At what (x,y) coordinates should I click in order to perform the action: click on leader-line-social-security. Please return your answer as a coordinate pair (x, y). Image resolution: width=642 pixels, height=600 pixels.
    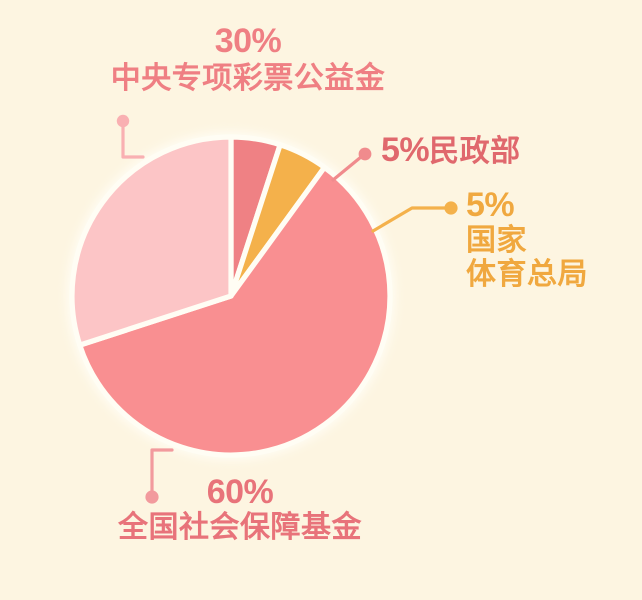
    Looking at the image, I should click on (159, 476).